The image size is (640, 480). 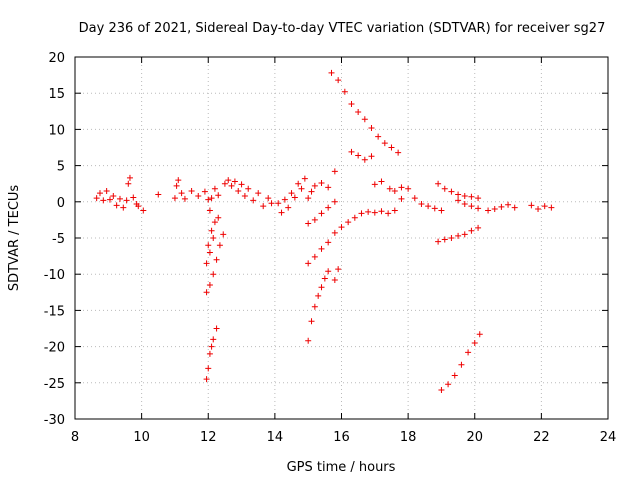 I want to click on series-arc-i, so click(x=361, y=155).